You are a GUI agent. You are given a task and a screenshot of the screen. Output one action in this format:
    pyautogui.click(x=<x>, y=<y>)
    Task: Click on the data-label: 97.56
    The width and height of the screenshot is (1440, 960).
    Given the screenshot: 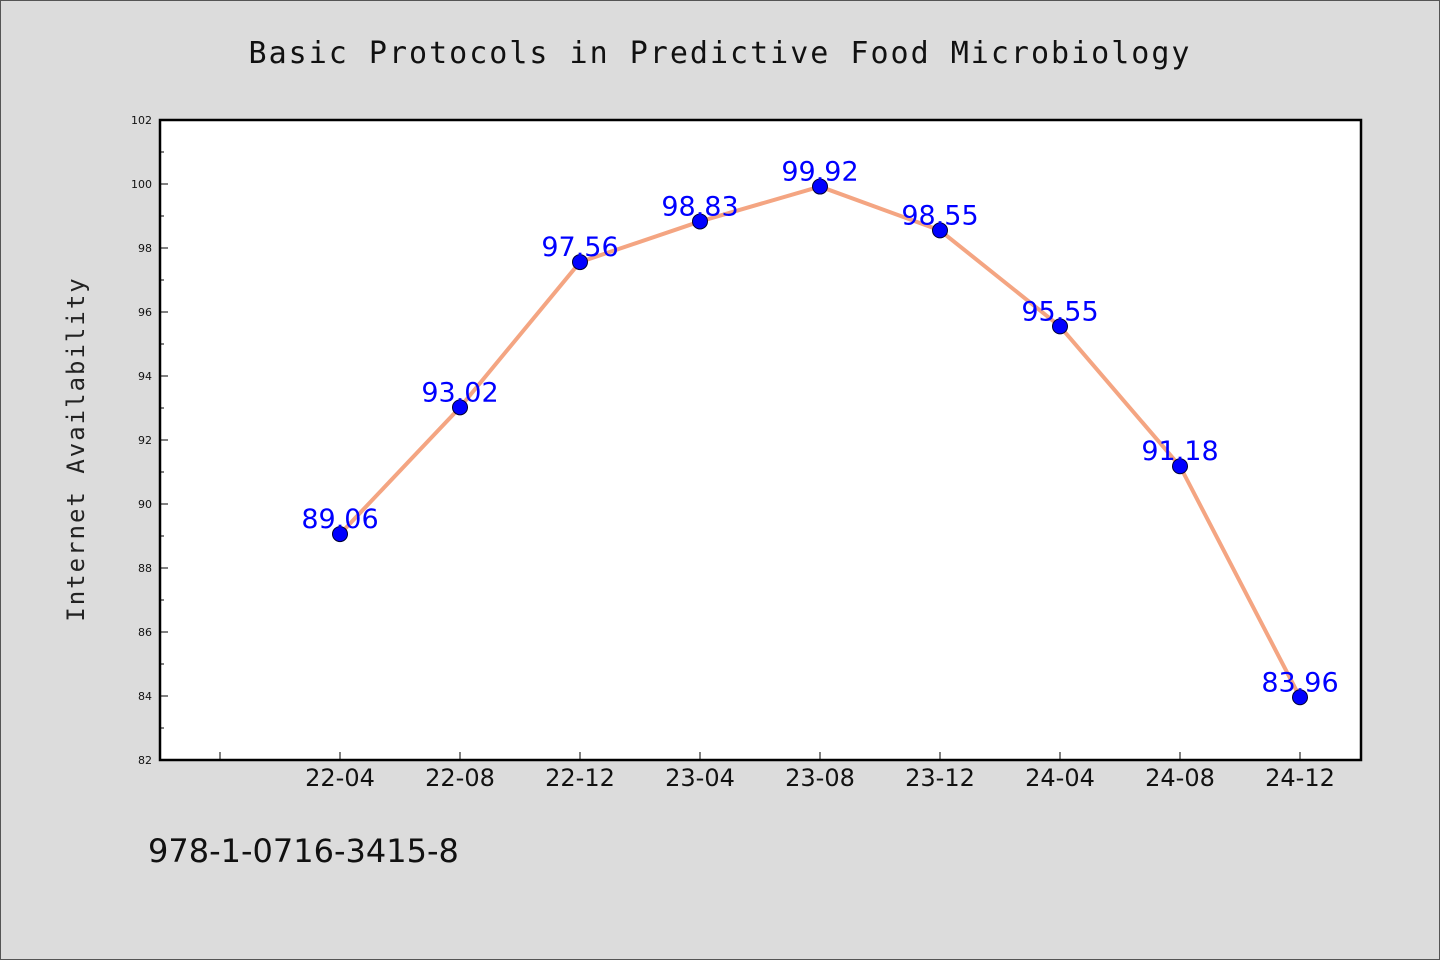 What is the action you would take?
    pyautogui.click(x=579, y=247)
    